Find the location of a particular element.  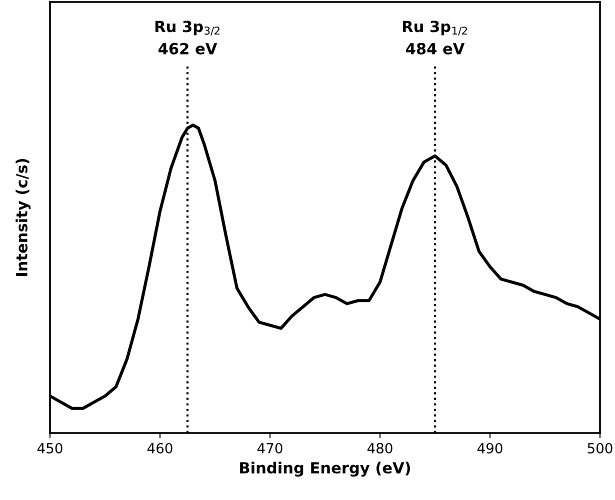

ref-line-label: Ru 3p$_{1/2}$ 484 eV is located at coordinates (434, 37).